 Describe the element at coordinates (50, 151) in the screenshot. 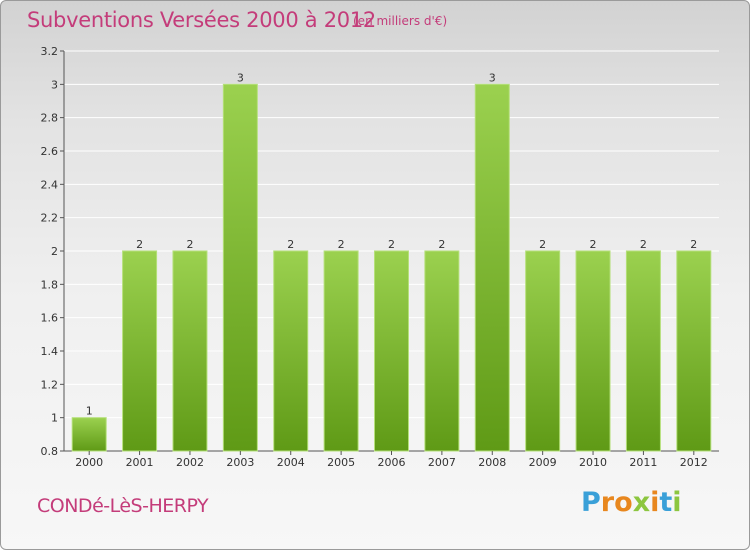

I see `y-tick-label: 2.6` at that location.